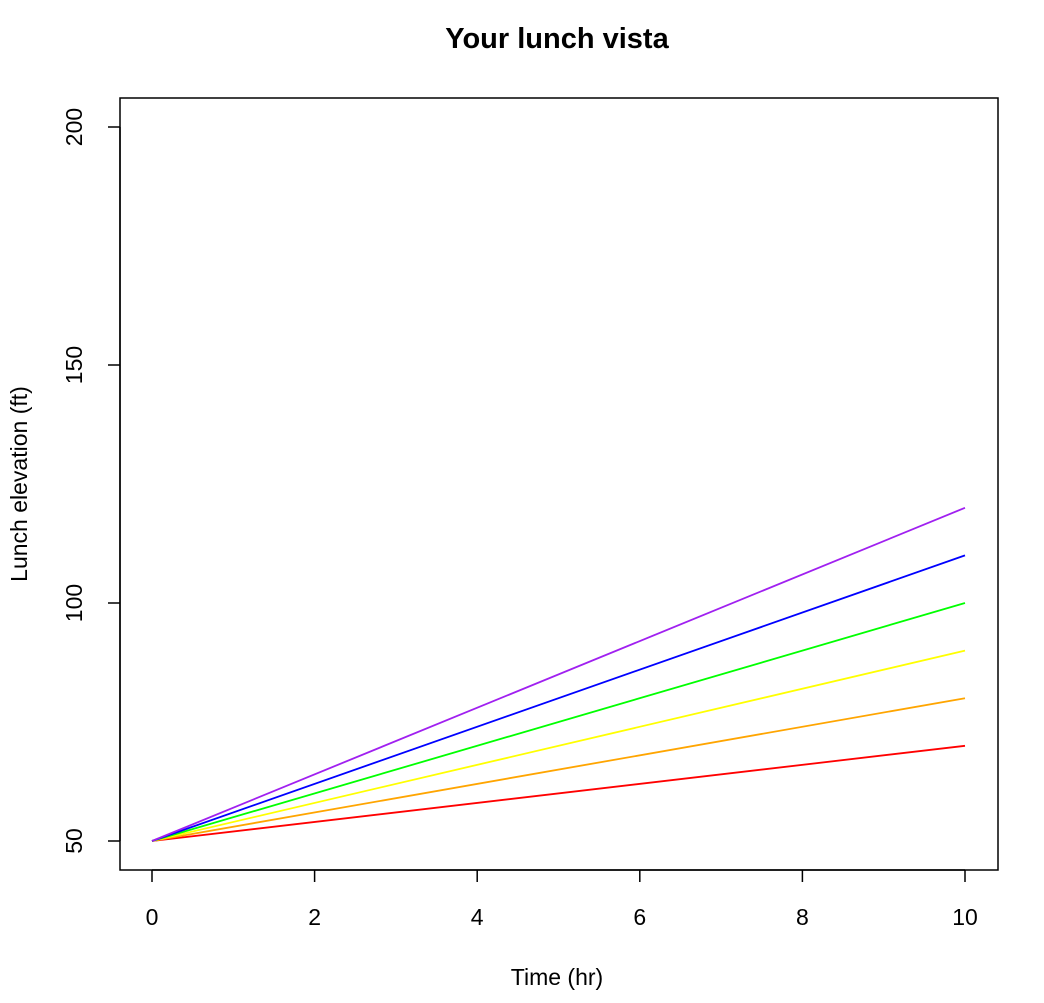 The width and height of the screenshot is (1044, 1003). Describe the element at coordinates (314, 917) in the screenshot. I see `x-tick-label: 2` at that location.